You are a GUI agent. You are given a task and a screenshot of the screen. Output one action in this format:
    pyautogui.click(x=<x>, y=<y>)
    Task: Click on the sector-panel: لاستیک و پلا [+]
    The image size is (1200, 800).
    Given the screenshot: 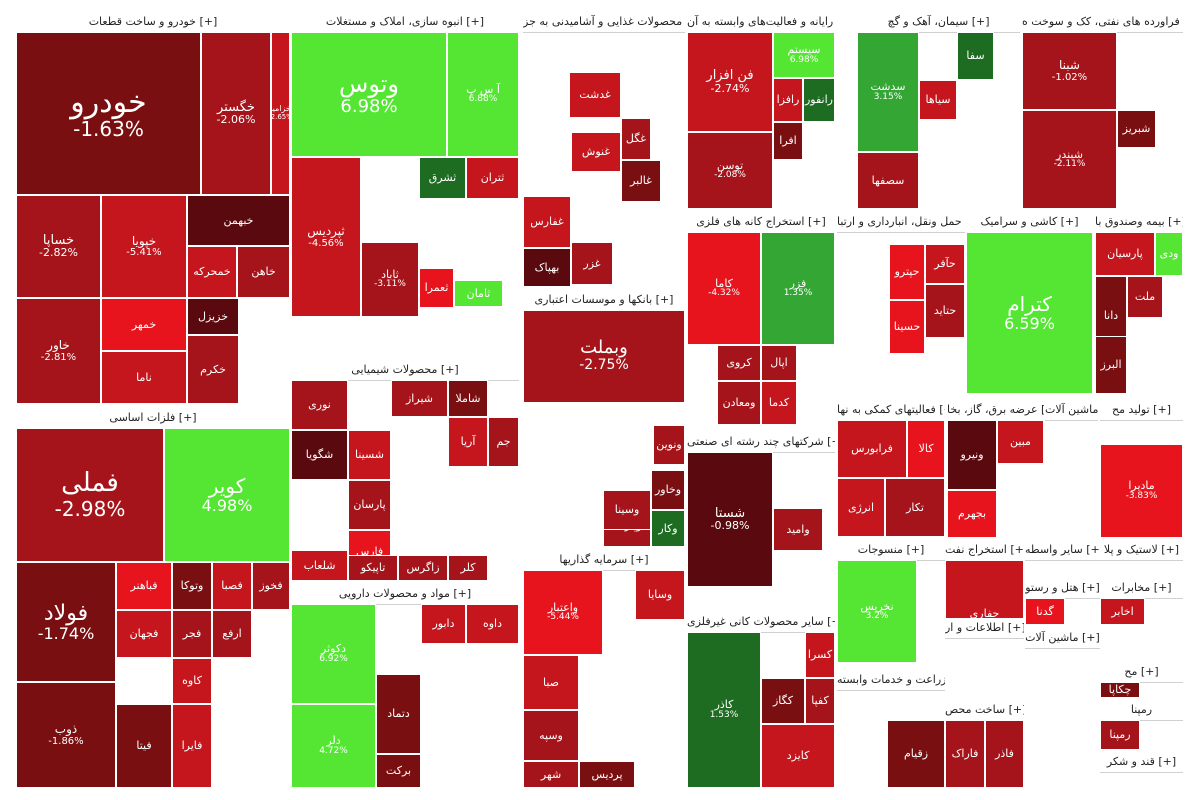 What is the action you would take?
    pyautogui.click(x=1141, y=558)
    